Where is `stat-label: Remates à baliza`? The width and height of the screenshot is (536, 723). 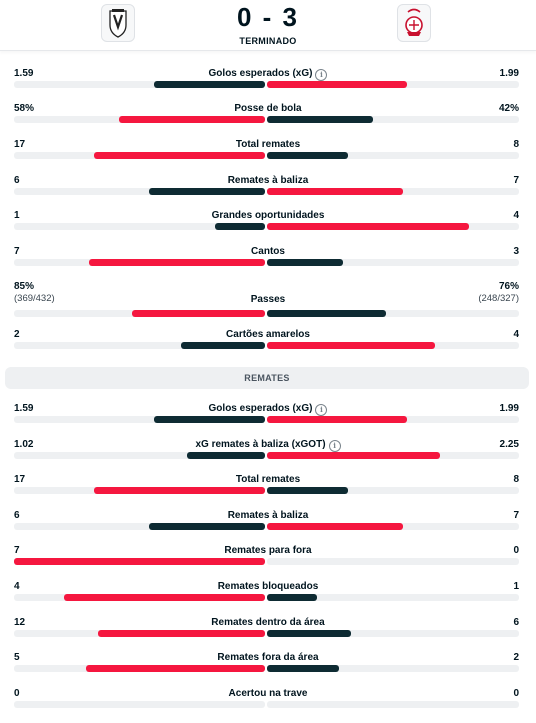 stat-label: Remates à baliza is located at coordinates (268, 181).